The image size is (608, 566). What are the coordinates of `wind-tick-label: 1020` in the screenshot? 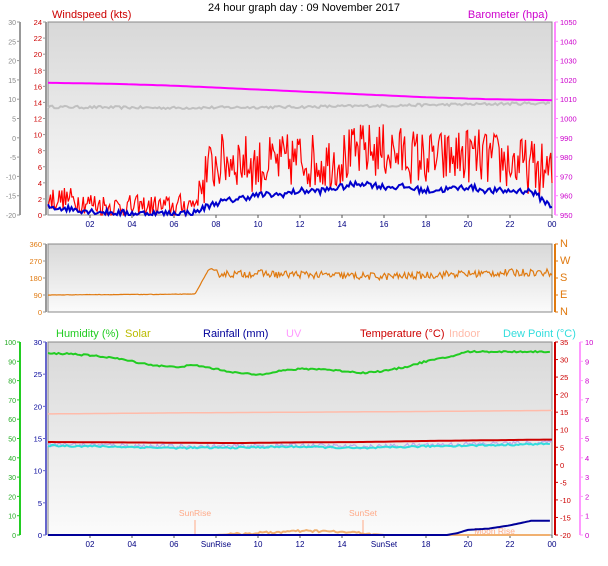 It's located at (568, 80).